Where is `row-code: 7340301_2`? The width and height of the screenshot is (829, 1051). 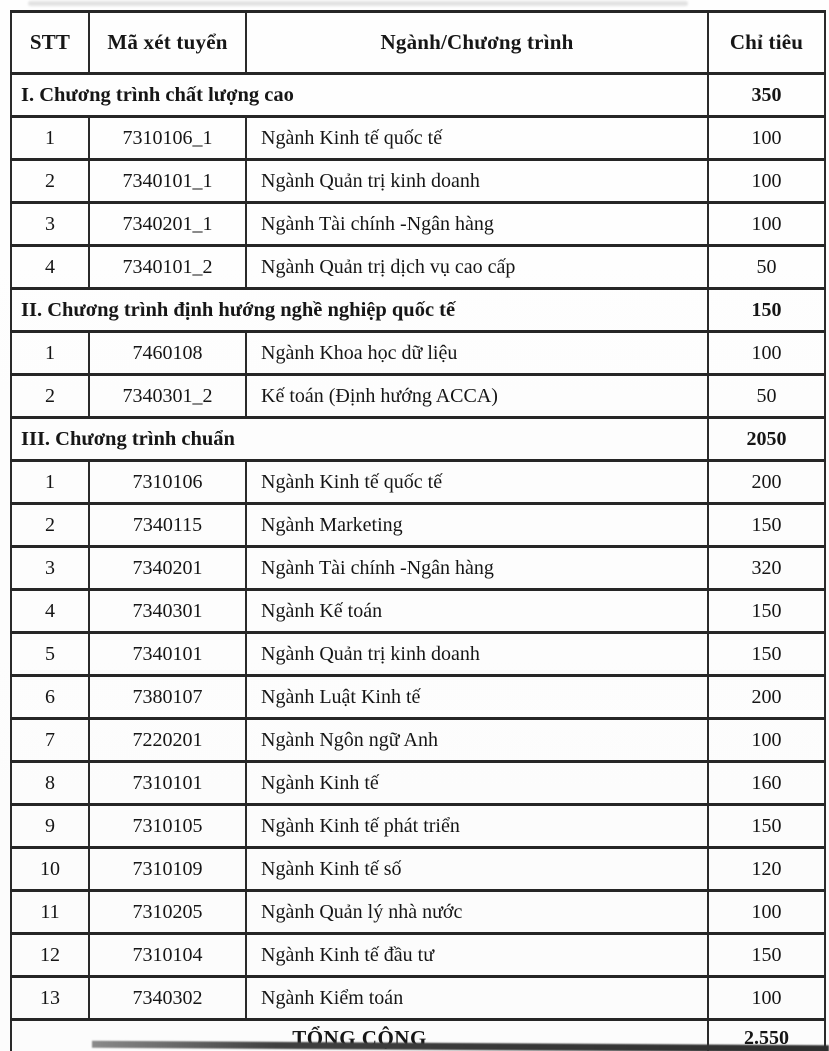 row-code: 7340301_2 is located at coordinates (167, 396).